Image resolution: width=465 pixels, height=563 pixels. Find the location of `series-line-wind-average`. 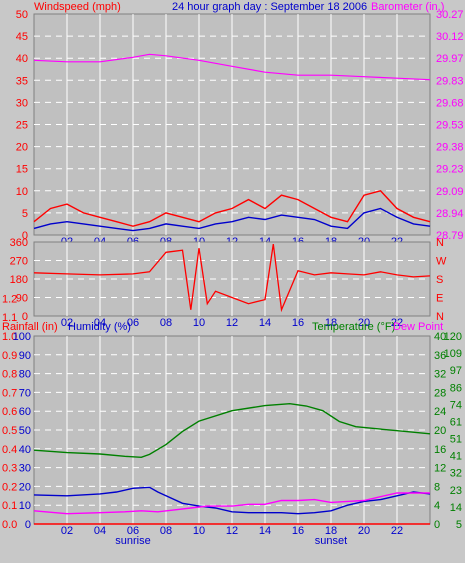

series-line-wind-average is located at coordinates (232, 219).